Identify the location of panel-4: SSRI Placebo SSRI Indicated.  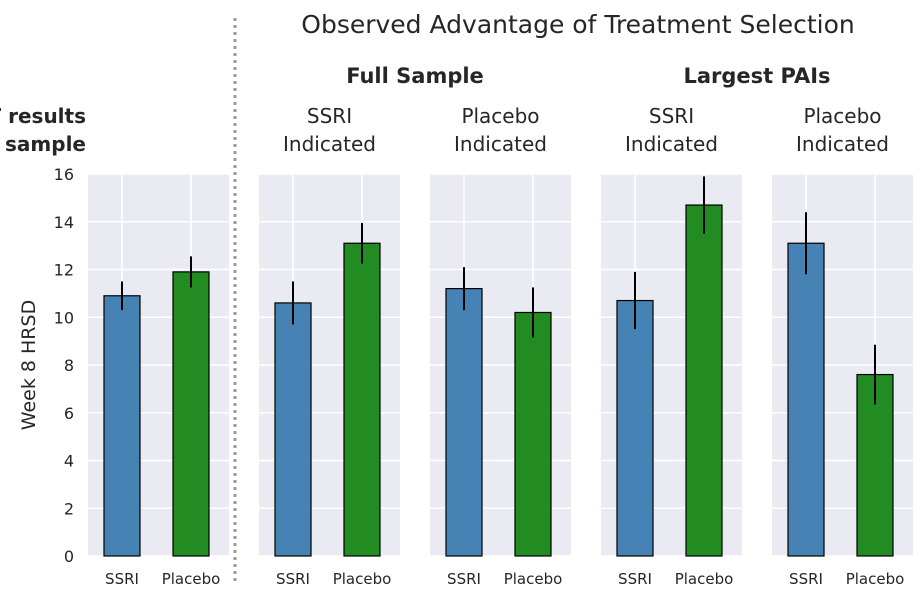
(671, 346).